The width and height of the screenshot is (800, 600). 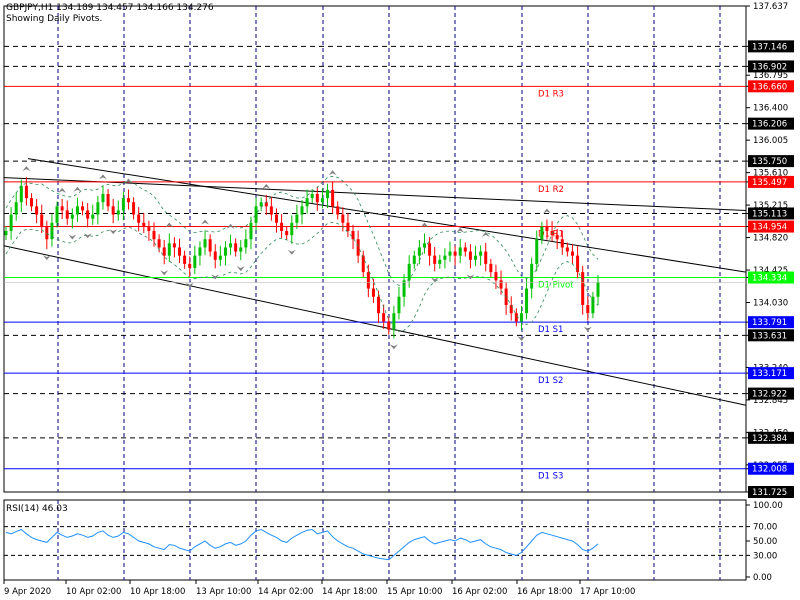 What do you see at coordinates (479, 592) in the screenshot?
I see `time-axis-label: 16 Apr 02:00` at bounding box center [479, 592].